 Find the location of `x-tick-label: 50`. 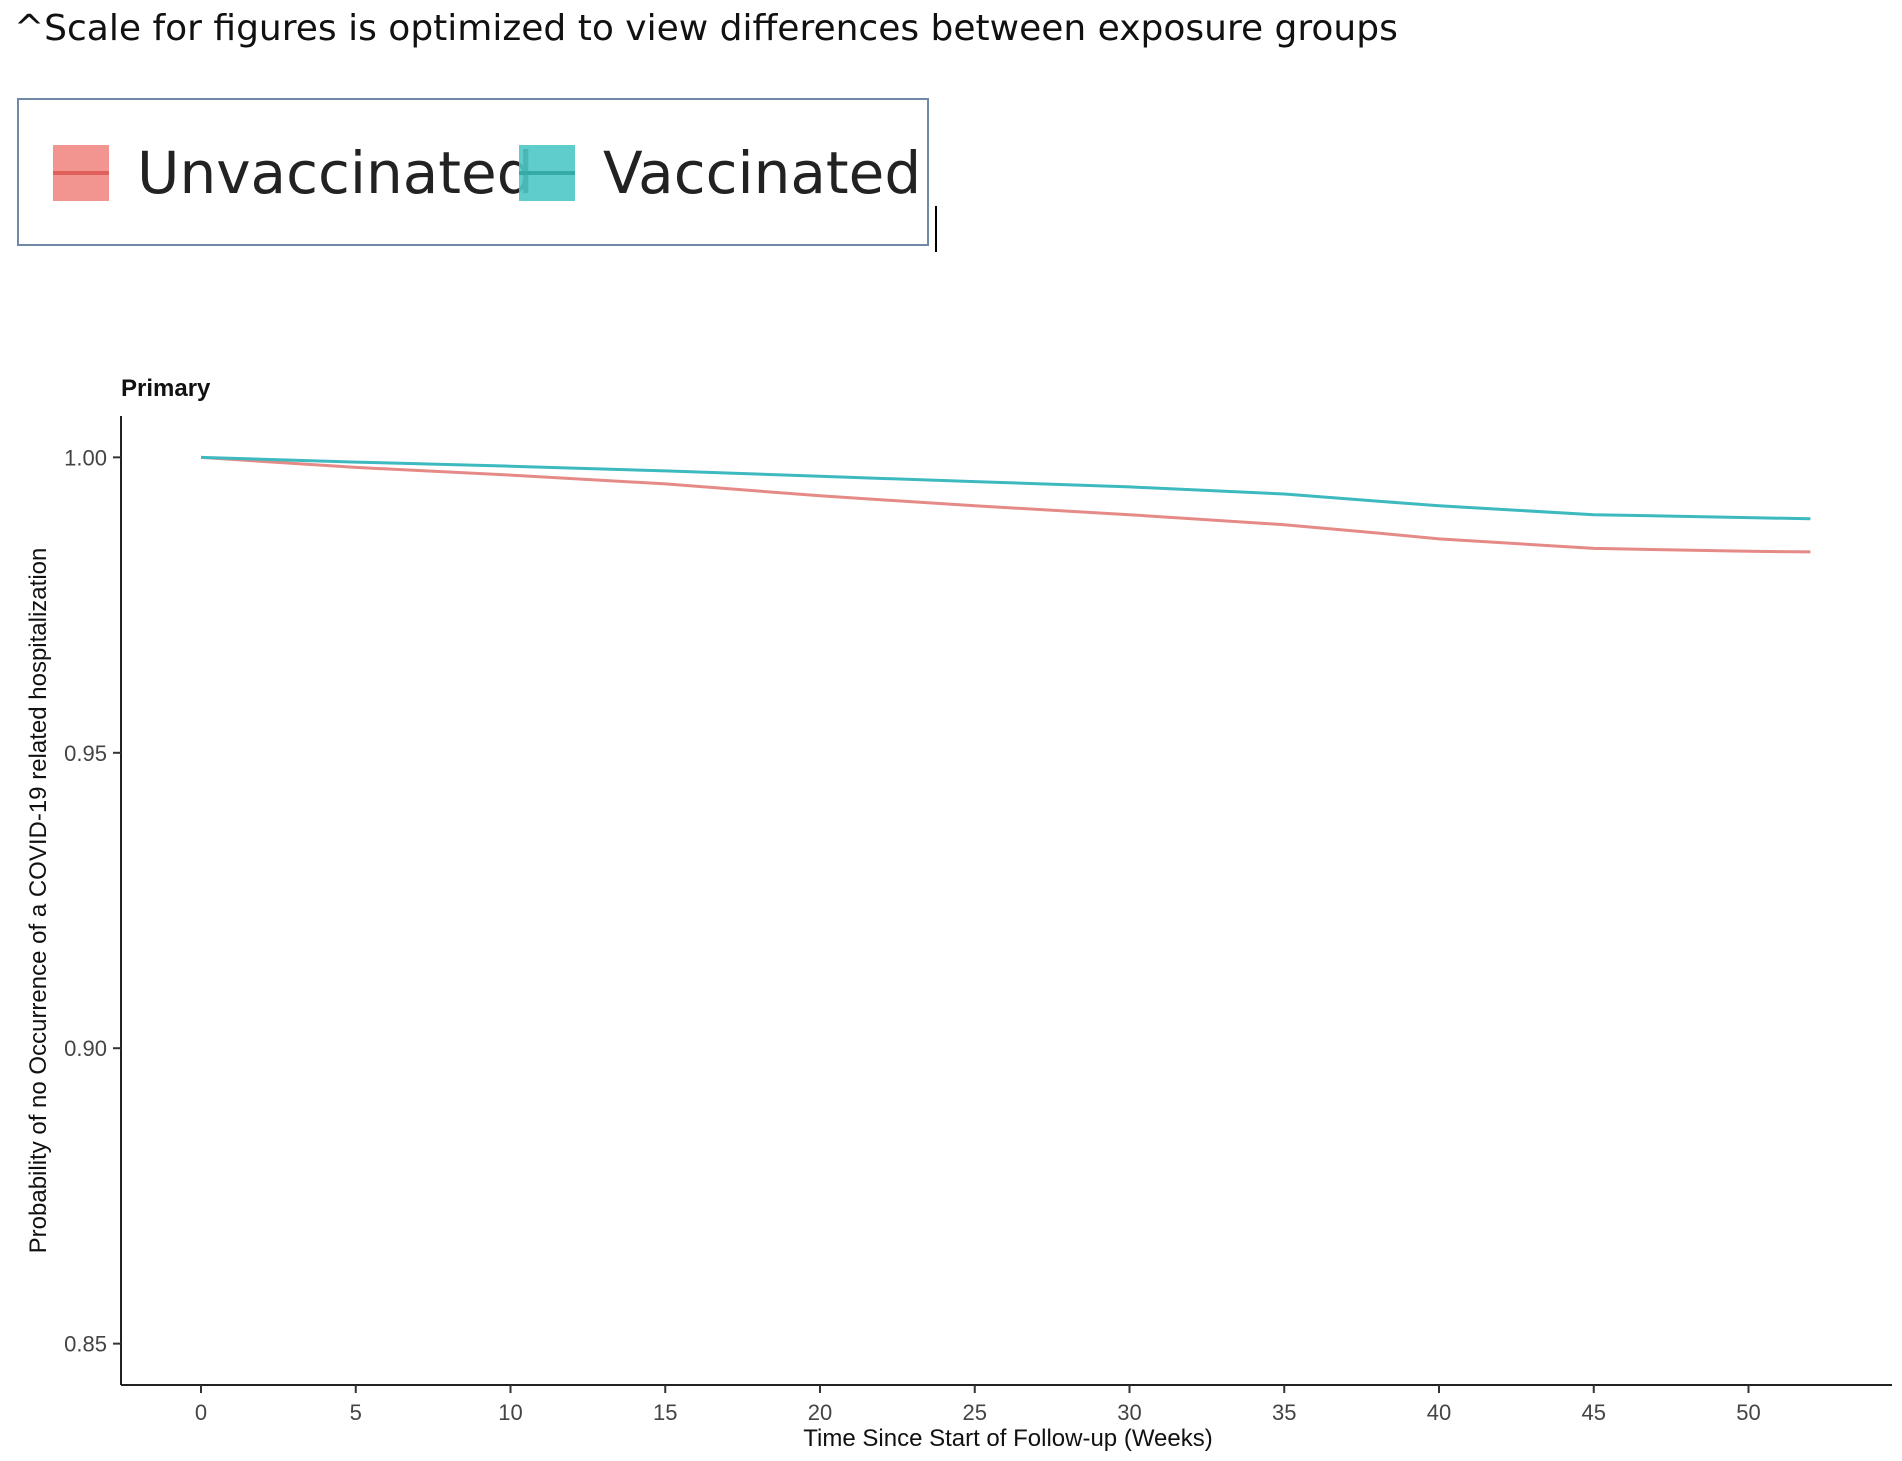

x-tick-label: 50 is located at coordinates (1748, 1412).